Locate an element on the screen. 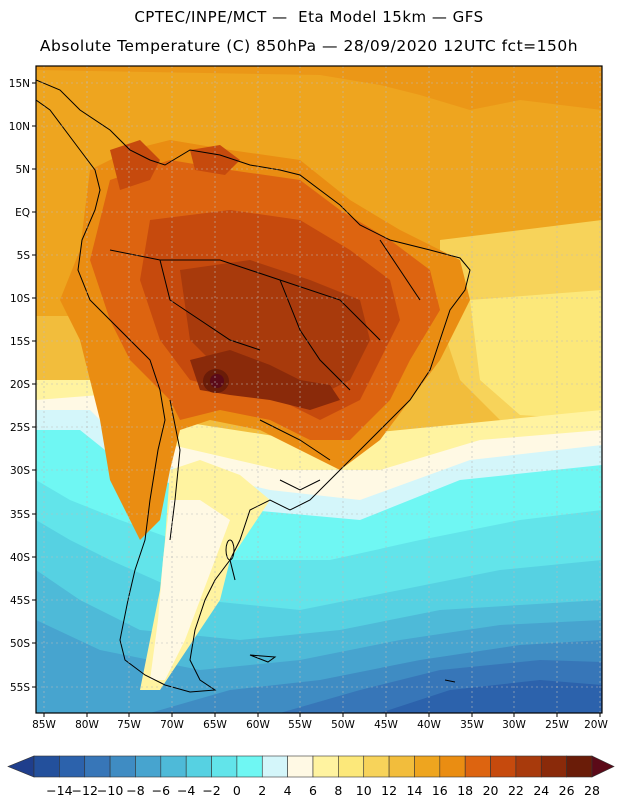 The image size is (618, 800). lon-label: 80W is located at coordinates (87, 725).